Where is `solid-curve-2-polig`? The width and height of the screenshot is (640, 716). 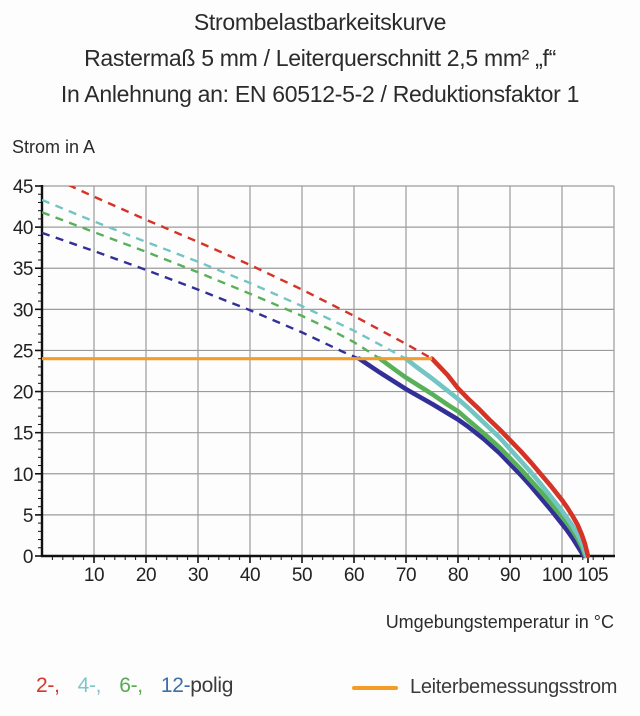
solid-curve-2-polig is located at coordinates (510, 457).